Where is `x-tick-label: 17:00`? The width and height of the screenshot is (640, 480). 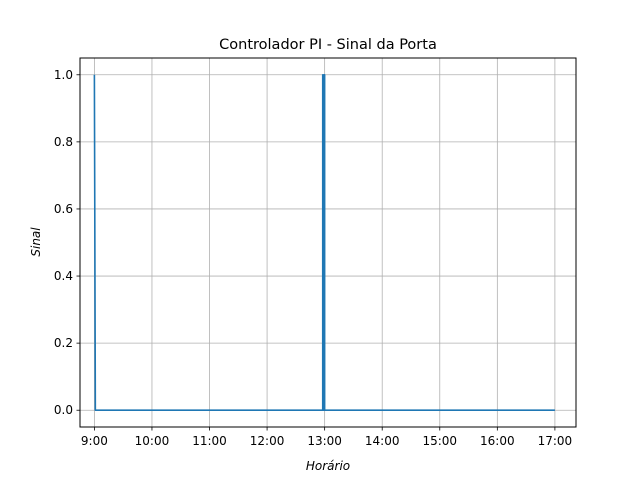
x-tick-label: 17:00 is located at coordinates (555, 441).